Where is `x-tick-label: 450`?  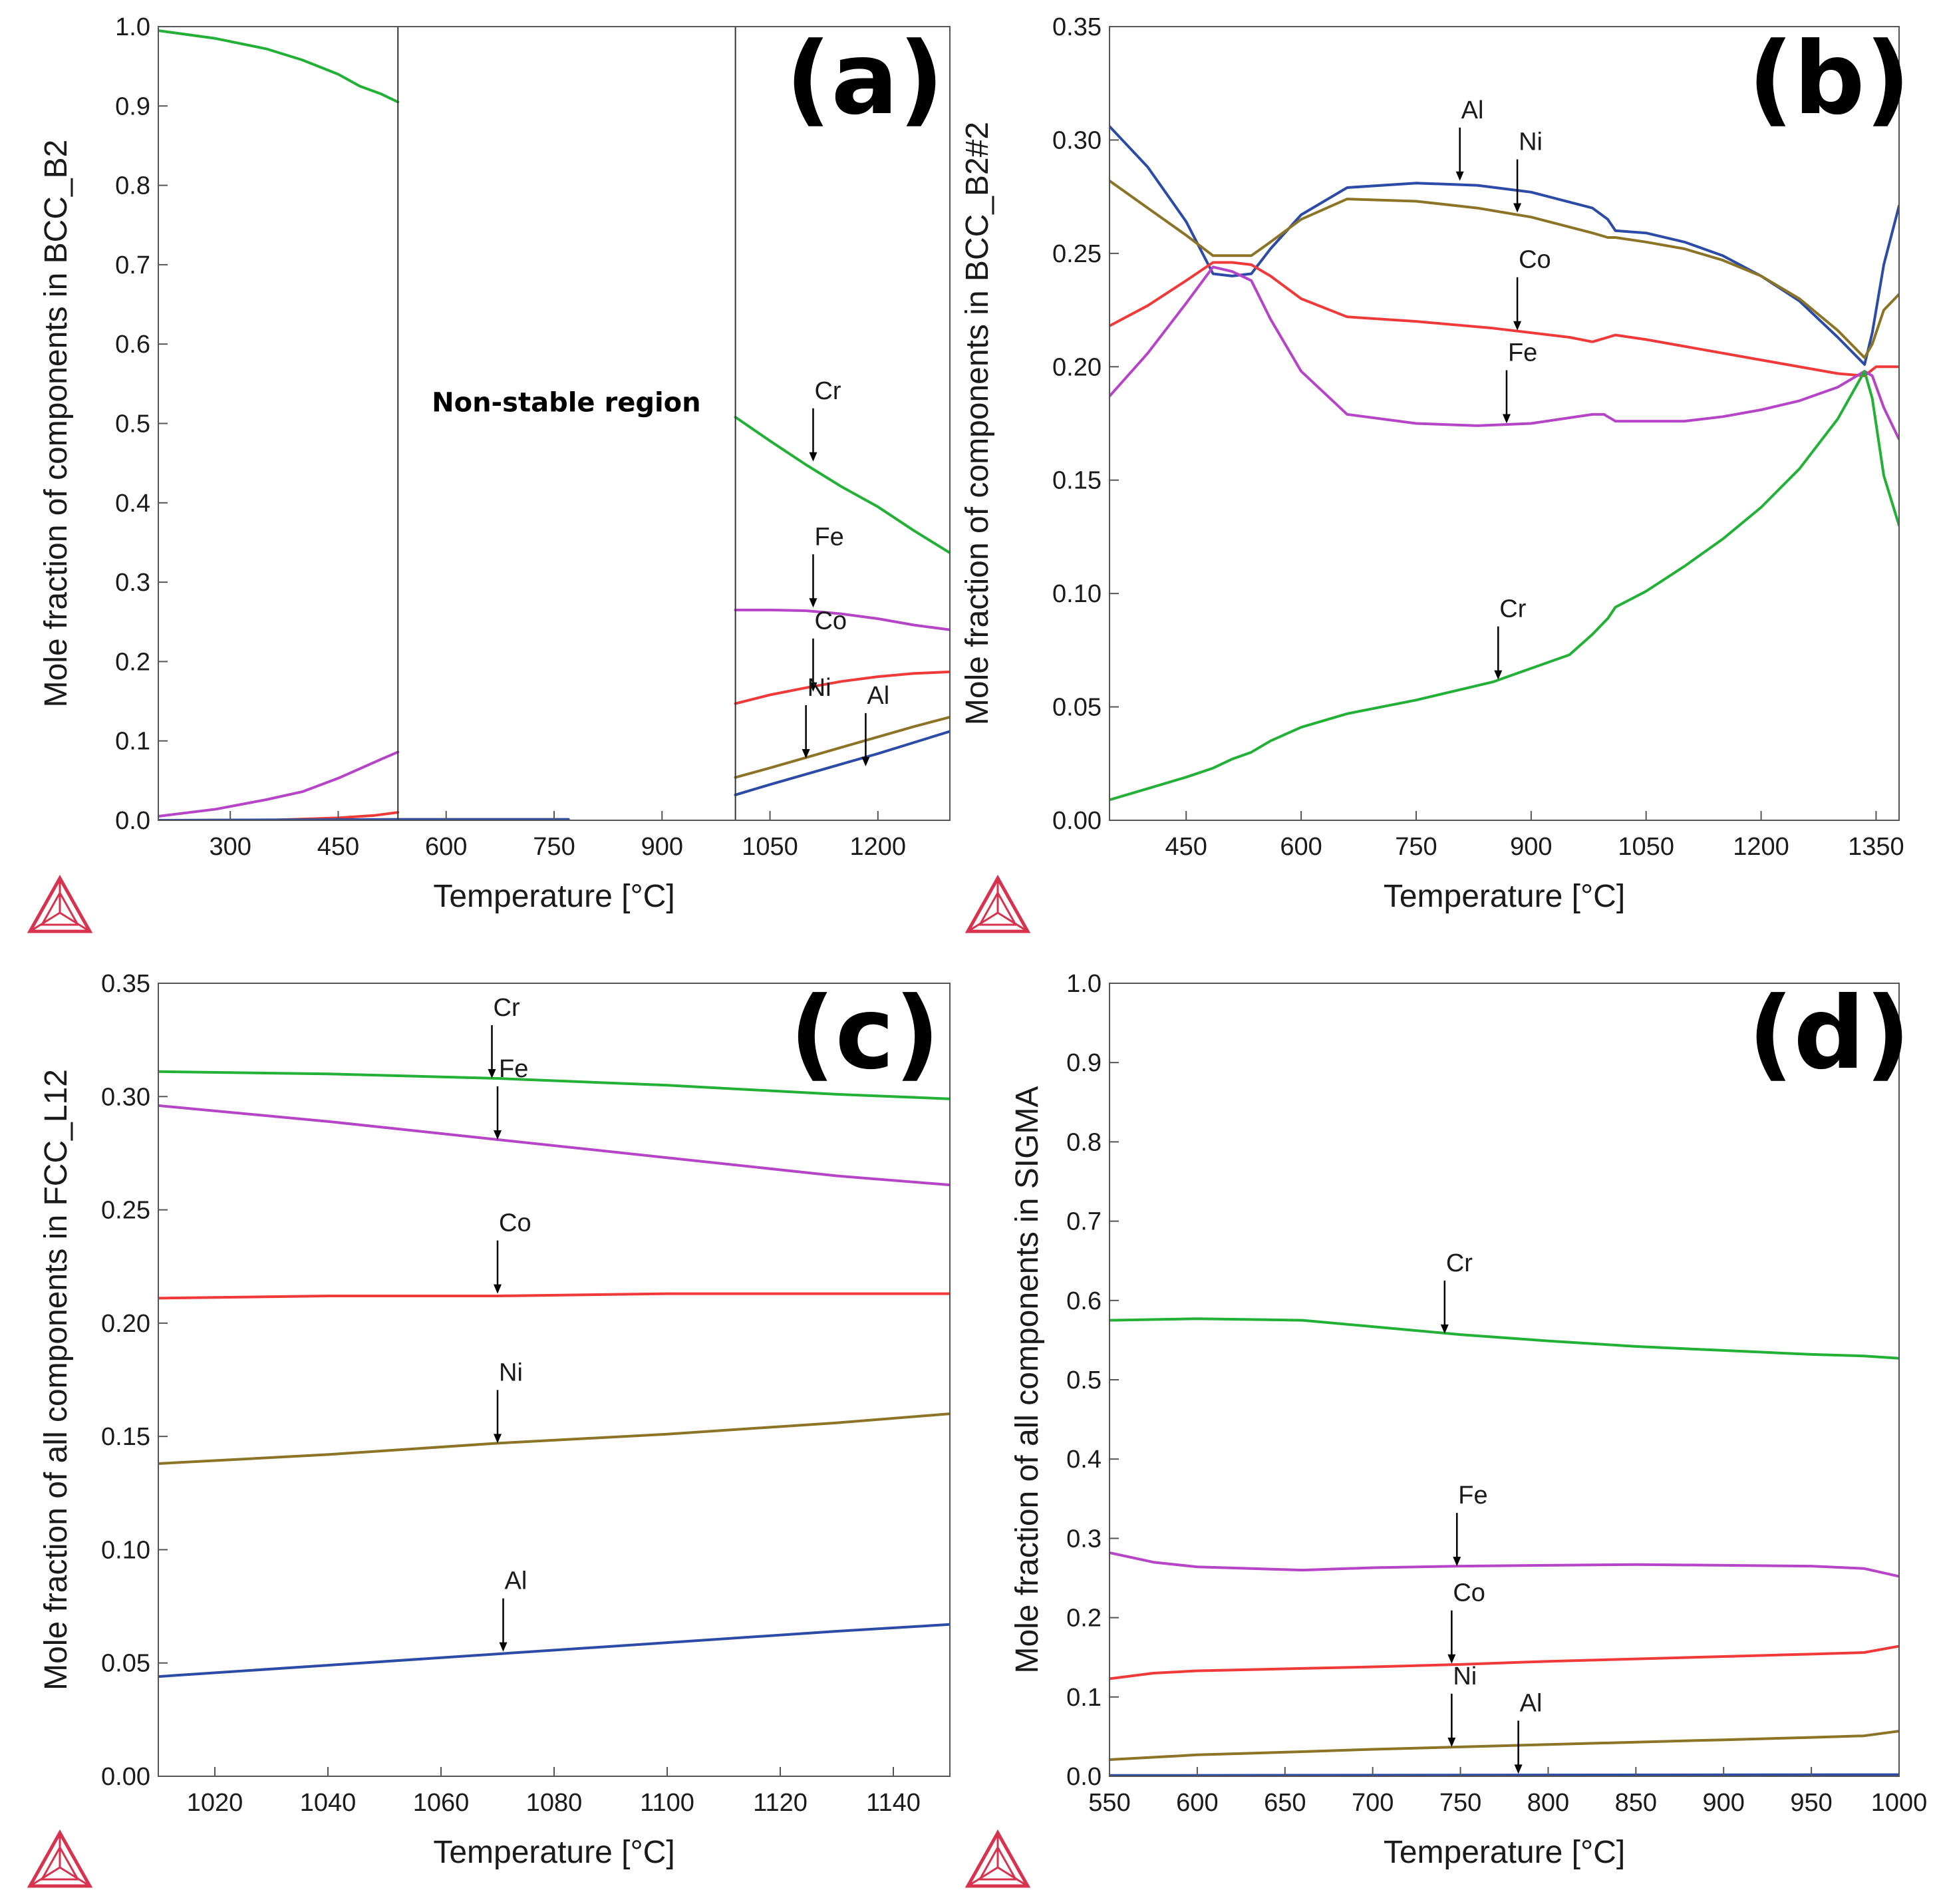 x-tick-label: 450 is located at coordinates (1186, 847).